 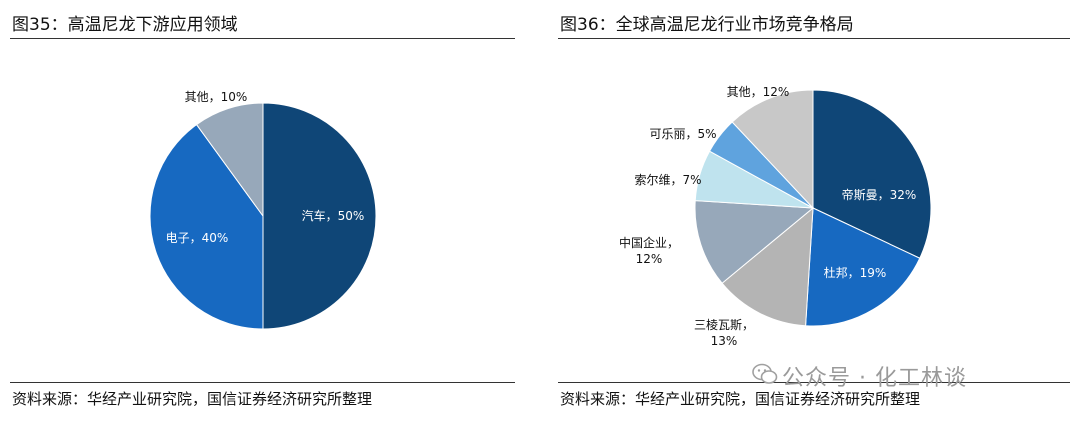 I want to click on pie-slice-杜邦, so click(x=863, y=267).